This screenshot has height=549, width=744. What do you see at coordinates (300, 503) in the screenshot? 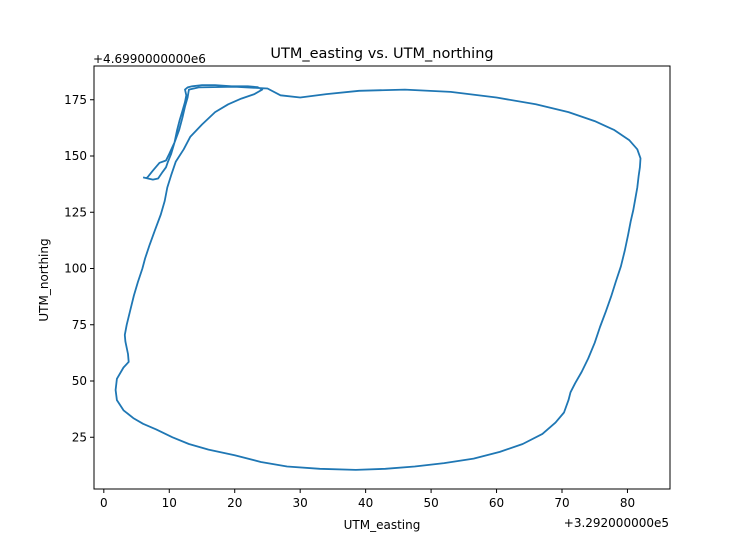
I see `x-tick-label: 30` at bounding box center [300, 503].